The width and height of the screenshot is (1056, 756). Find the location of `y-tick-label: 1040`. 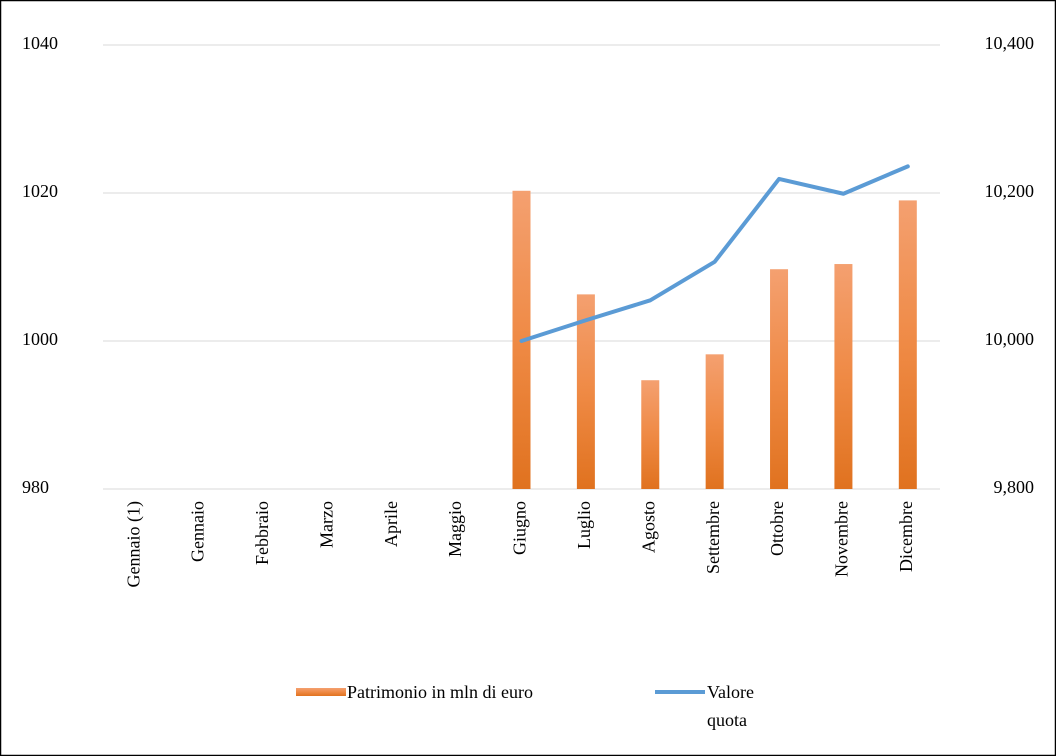

y-tick-label: 1040 is located at coordinates (40, 43).